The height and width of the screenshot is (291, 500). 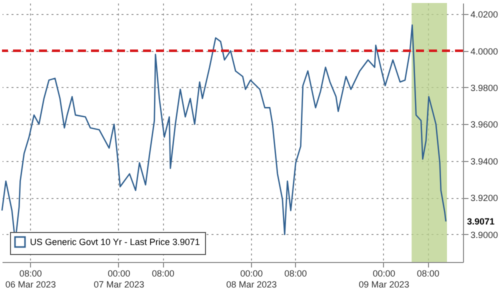 I want to click on y-tick-label: 3.9000, so click(x=484, y=235).